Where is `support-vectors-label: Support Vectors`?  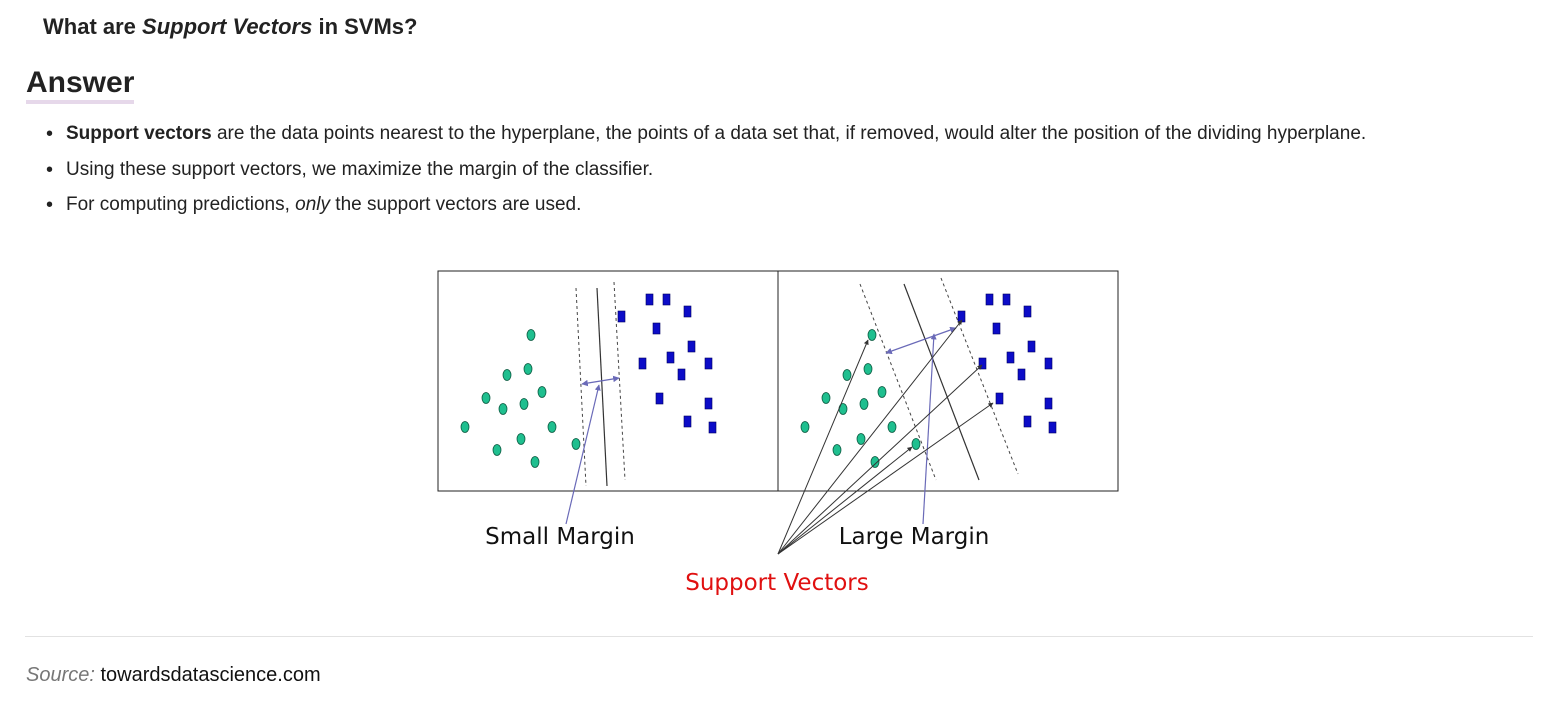 support-vectors-label: Support Vectors is located at coordinates (777, 583).